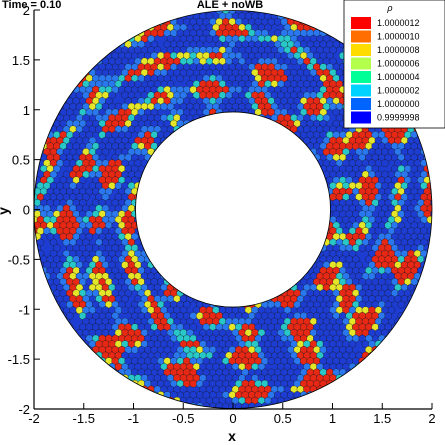 The height and width of the screenshot is (445, 445). I want to click on time-label: Time = 0.10, so click(31, 5).